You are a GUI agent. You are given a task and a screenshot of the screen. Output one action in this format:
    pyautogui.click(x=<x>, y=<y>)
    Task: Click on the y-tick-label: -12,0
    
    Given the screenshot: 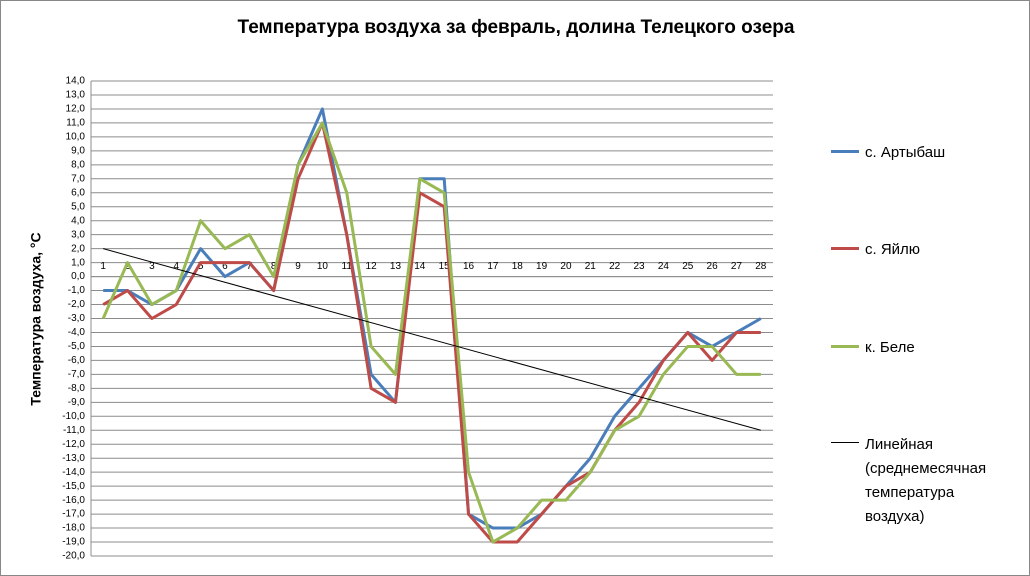 What is the action you would take?
    pyautogui.click(x=73, y=444)
    